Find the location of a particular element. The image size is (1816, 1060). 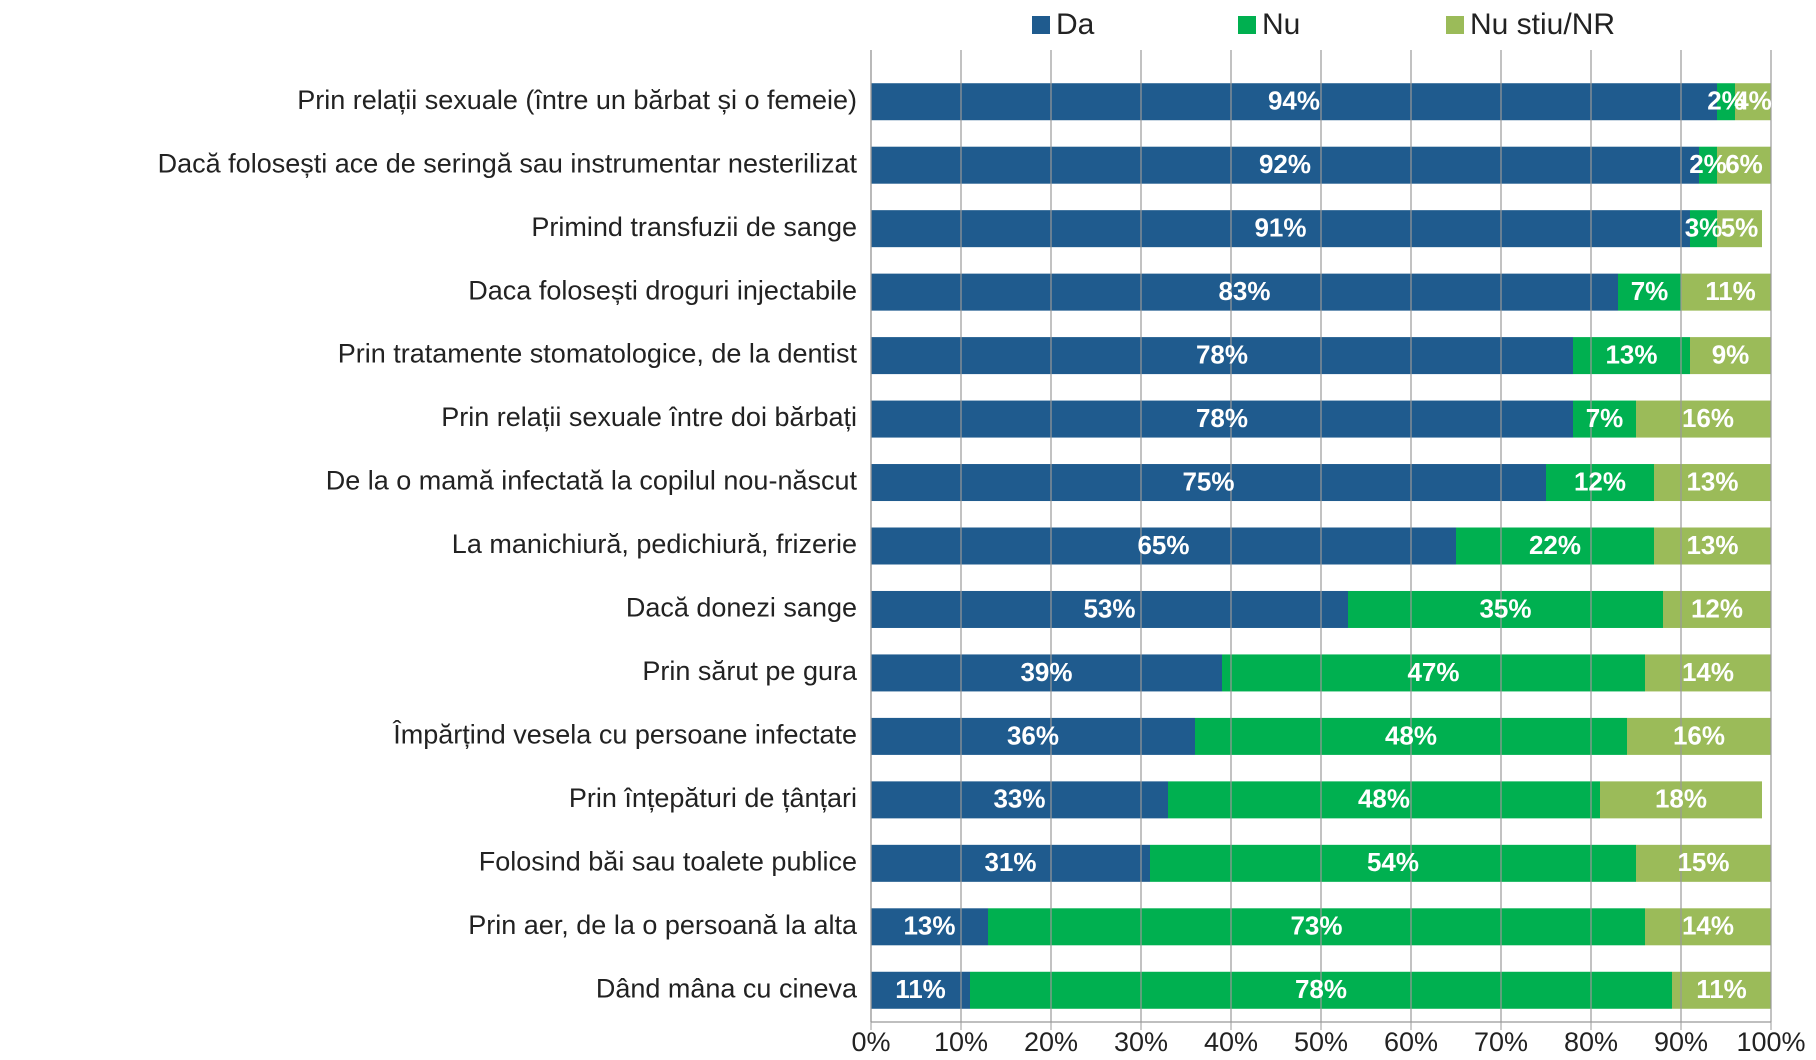

data-label: 3% is located at coordinates (1704, 228).